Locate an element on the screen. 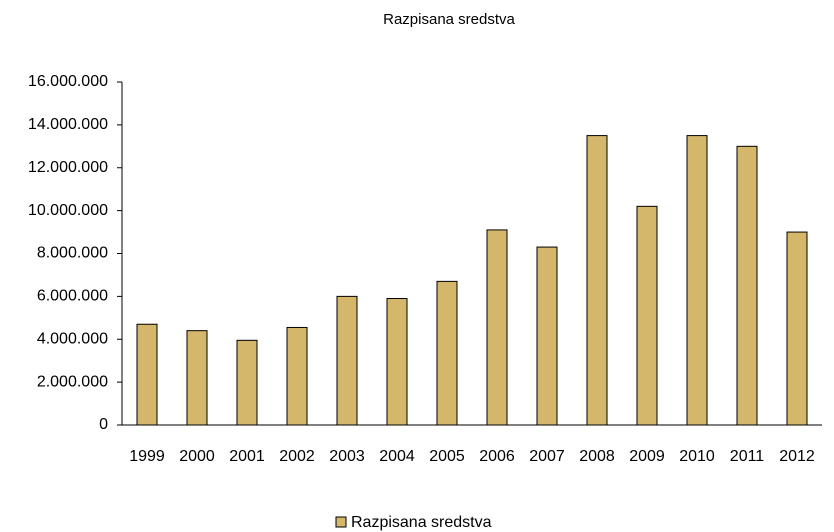 The width and height of the screenshot is (834, 532). y-tick-label: 12.000.000 is located at coordinates (68, 167).